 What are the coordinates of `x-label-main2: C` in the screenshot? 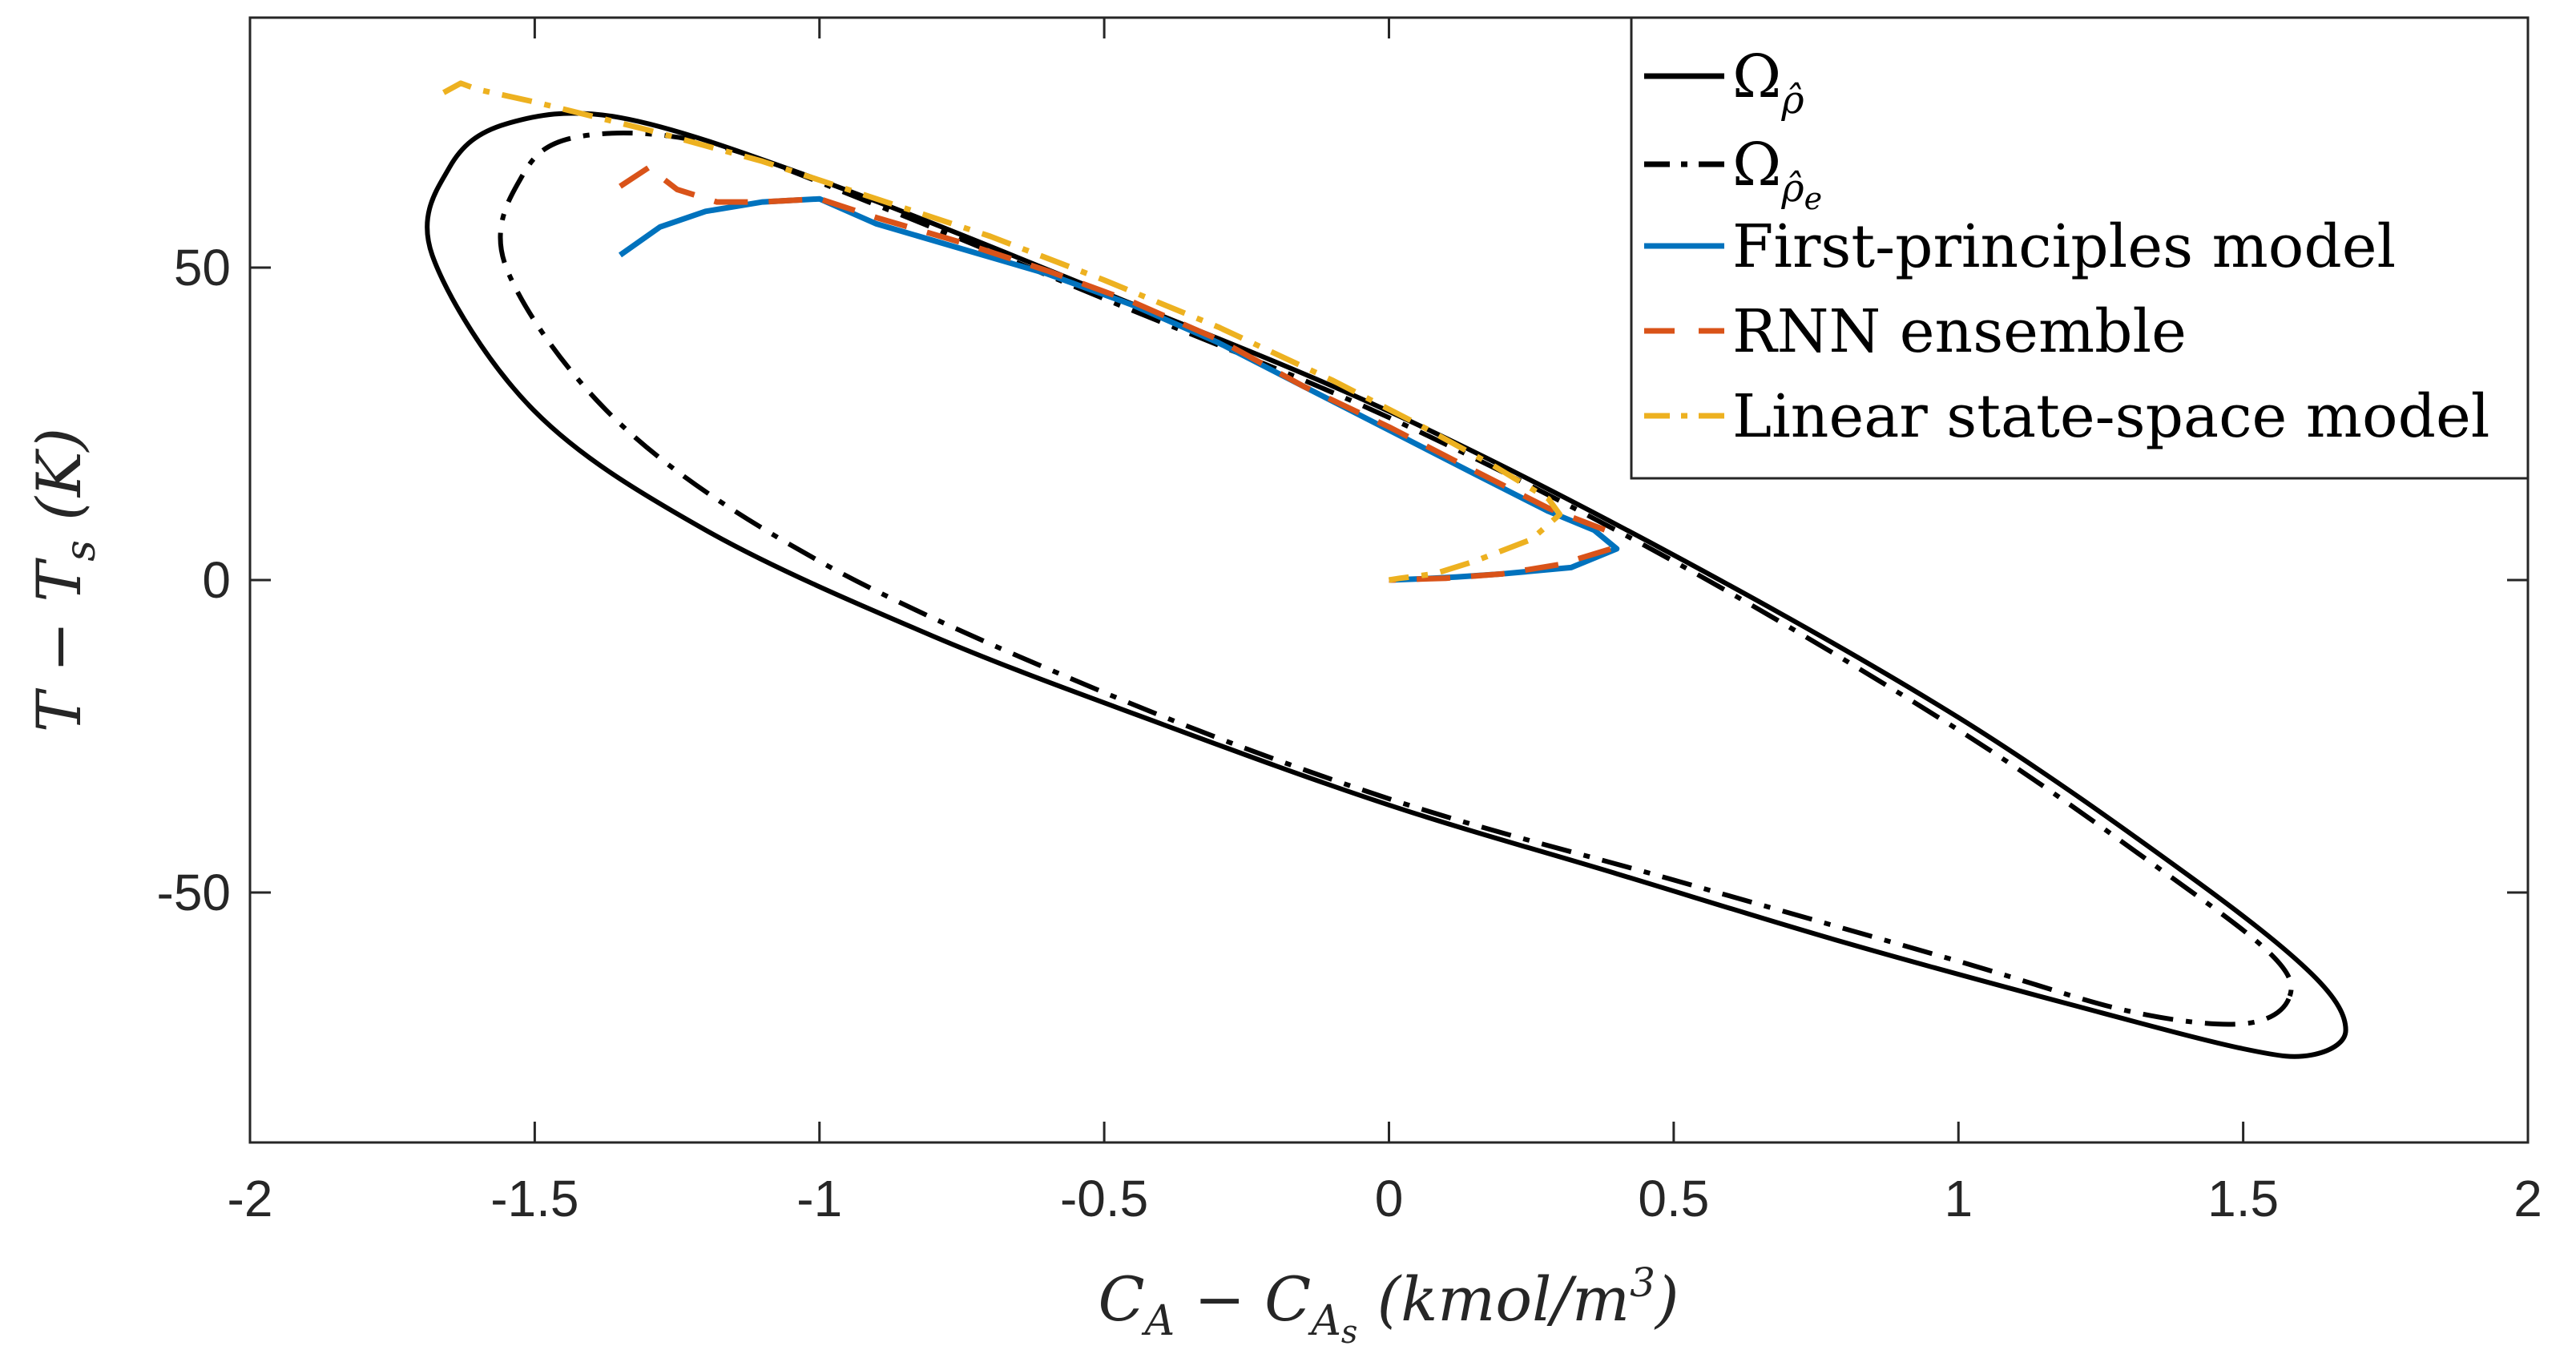 It's located at (1287, 1299).